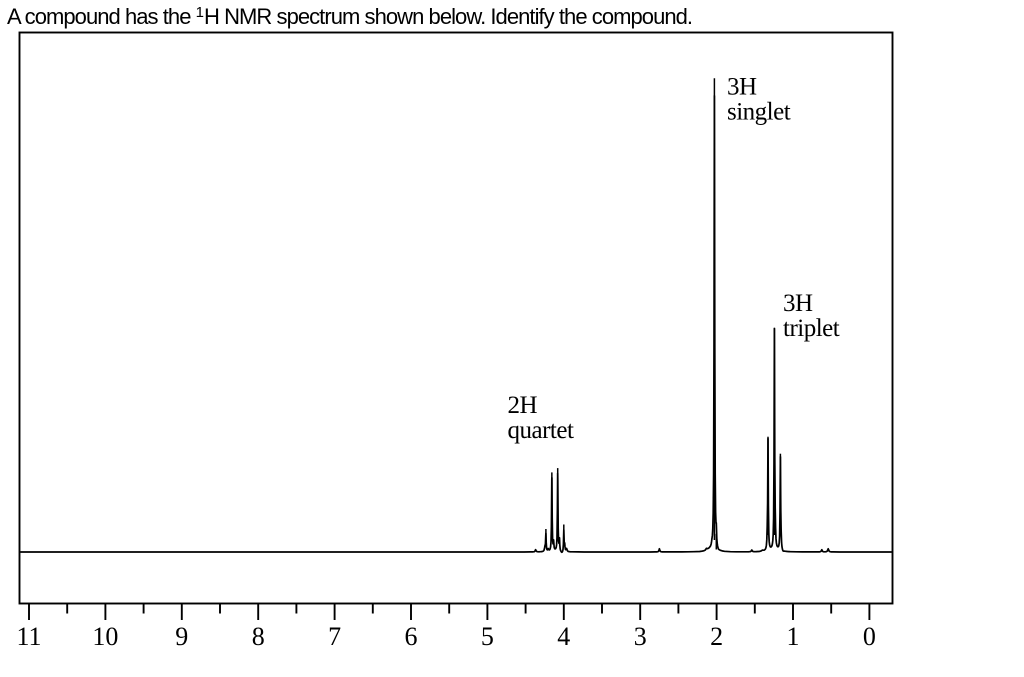  What do you see at coordinates (640, 636) in the screenshot?
I see `svg-text: 3` at bounding box center [640, 636].